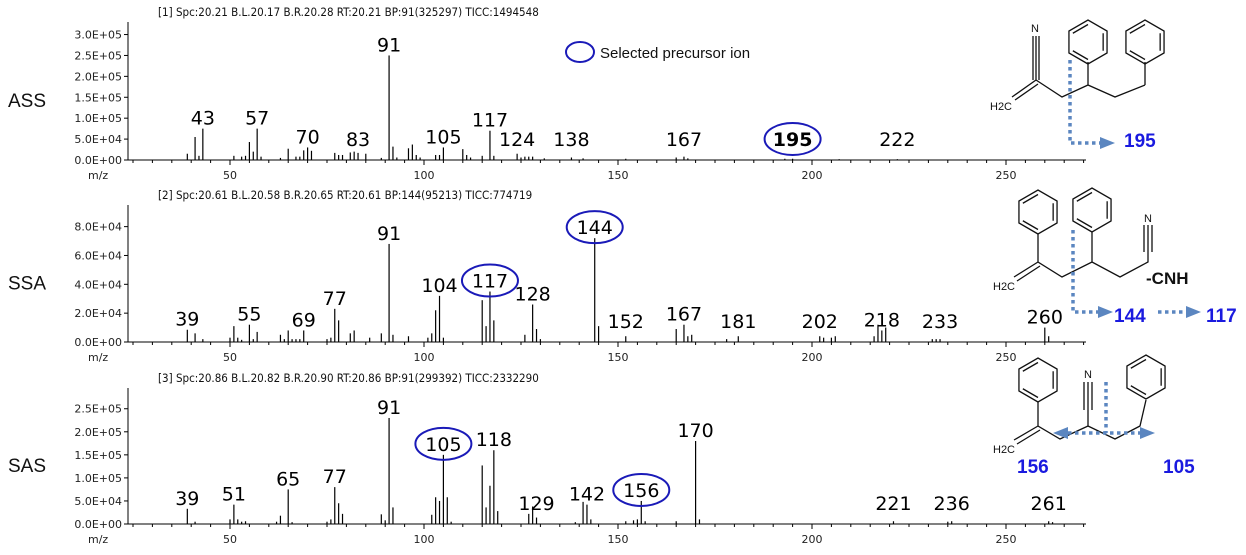  I want to click on fragment-label: 195, so click(1140, 141).